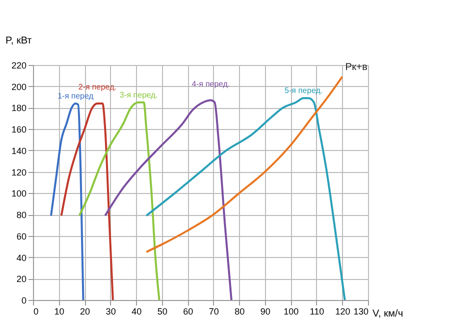  I want to click on y-tick-label: 160, so click(18, 129).